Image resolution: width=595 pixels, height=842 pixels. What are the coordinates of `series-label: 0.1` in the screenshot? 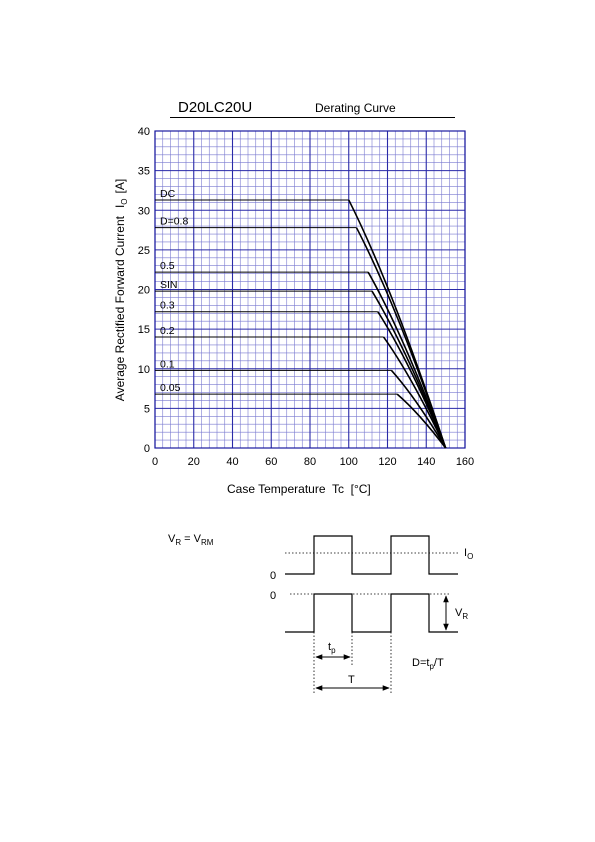 It's located at (167, 364).